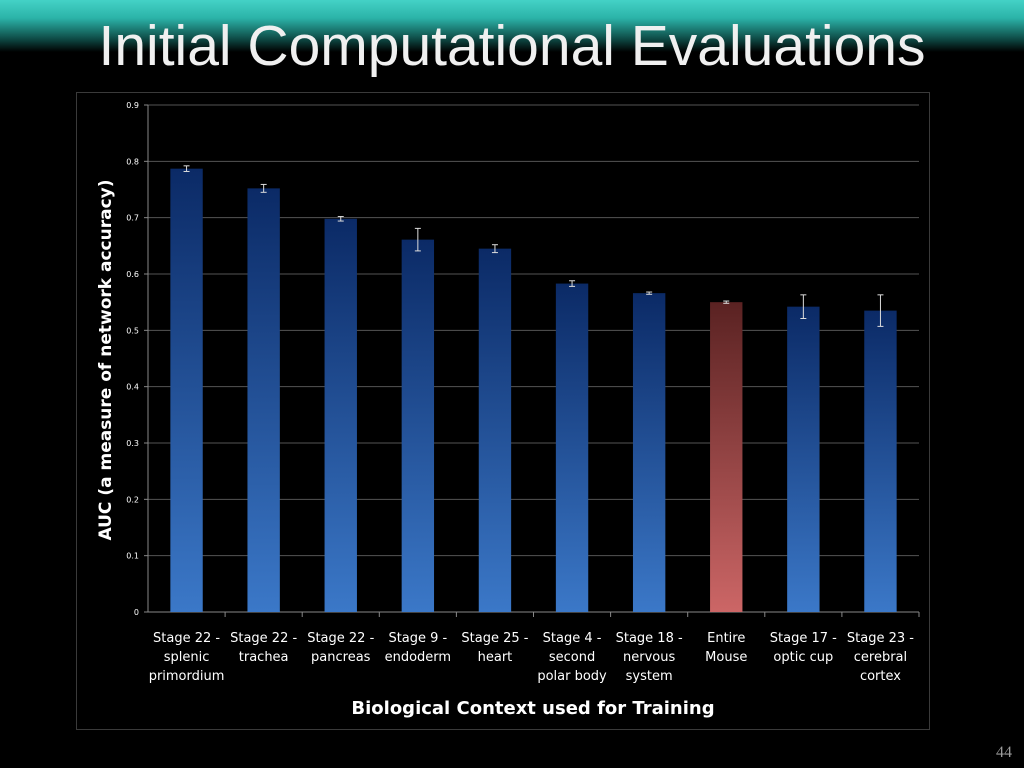  I want to click on y-tick-label: 0.9, so click(132, 105).